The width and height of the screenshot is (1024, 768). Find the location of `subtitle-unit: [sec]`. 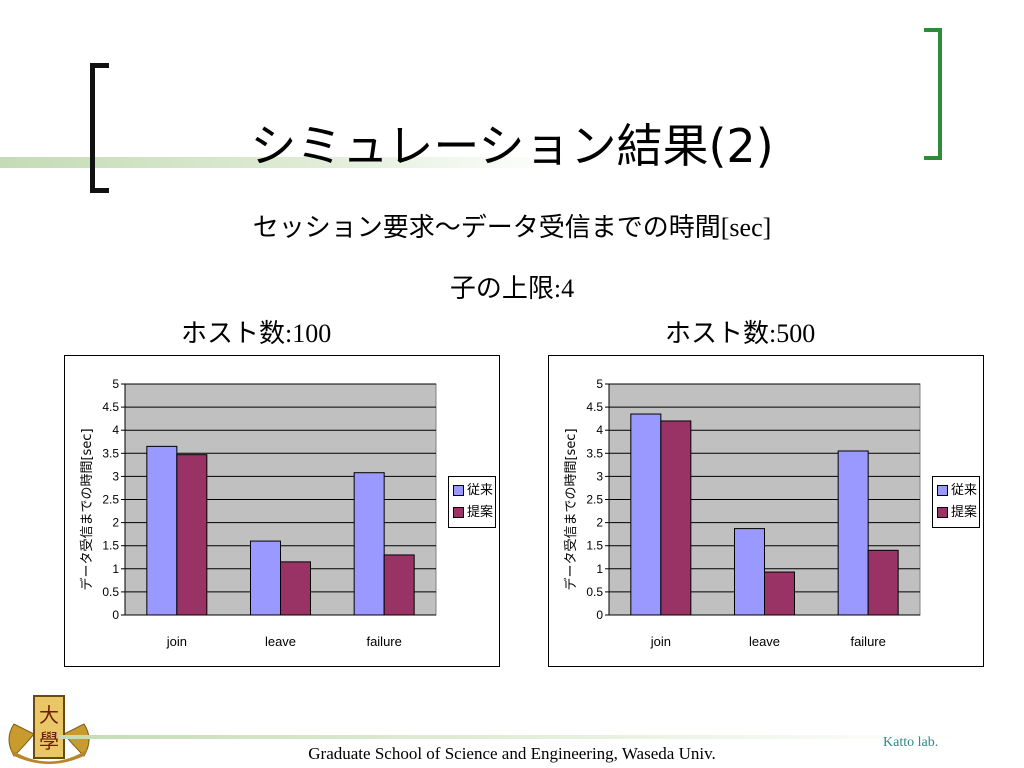

subtitle-unit: [sec] is located at coordinates (746, 227).